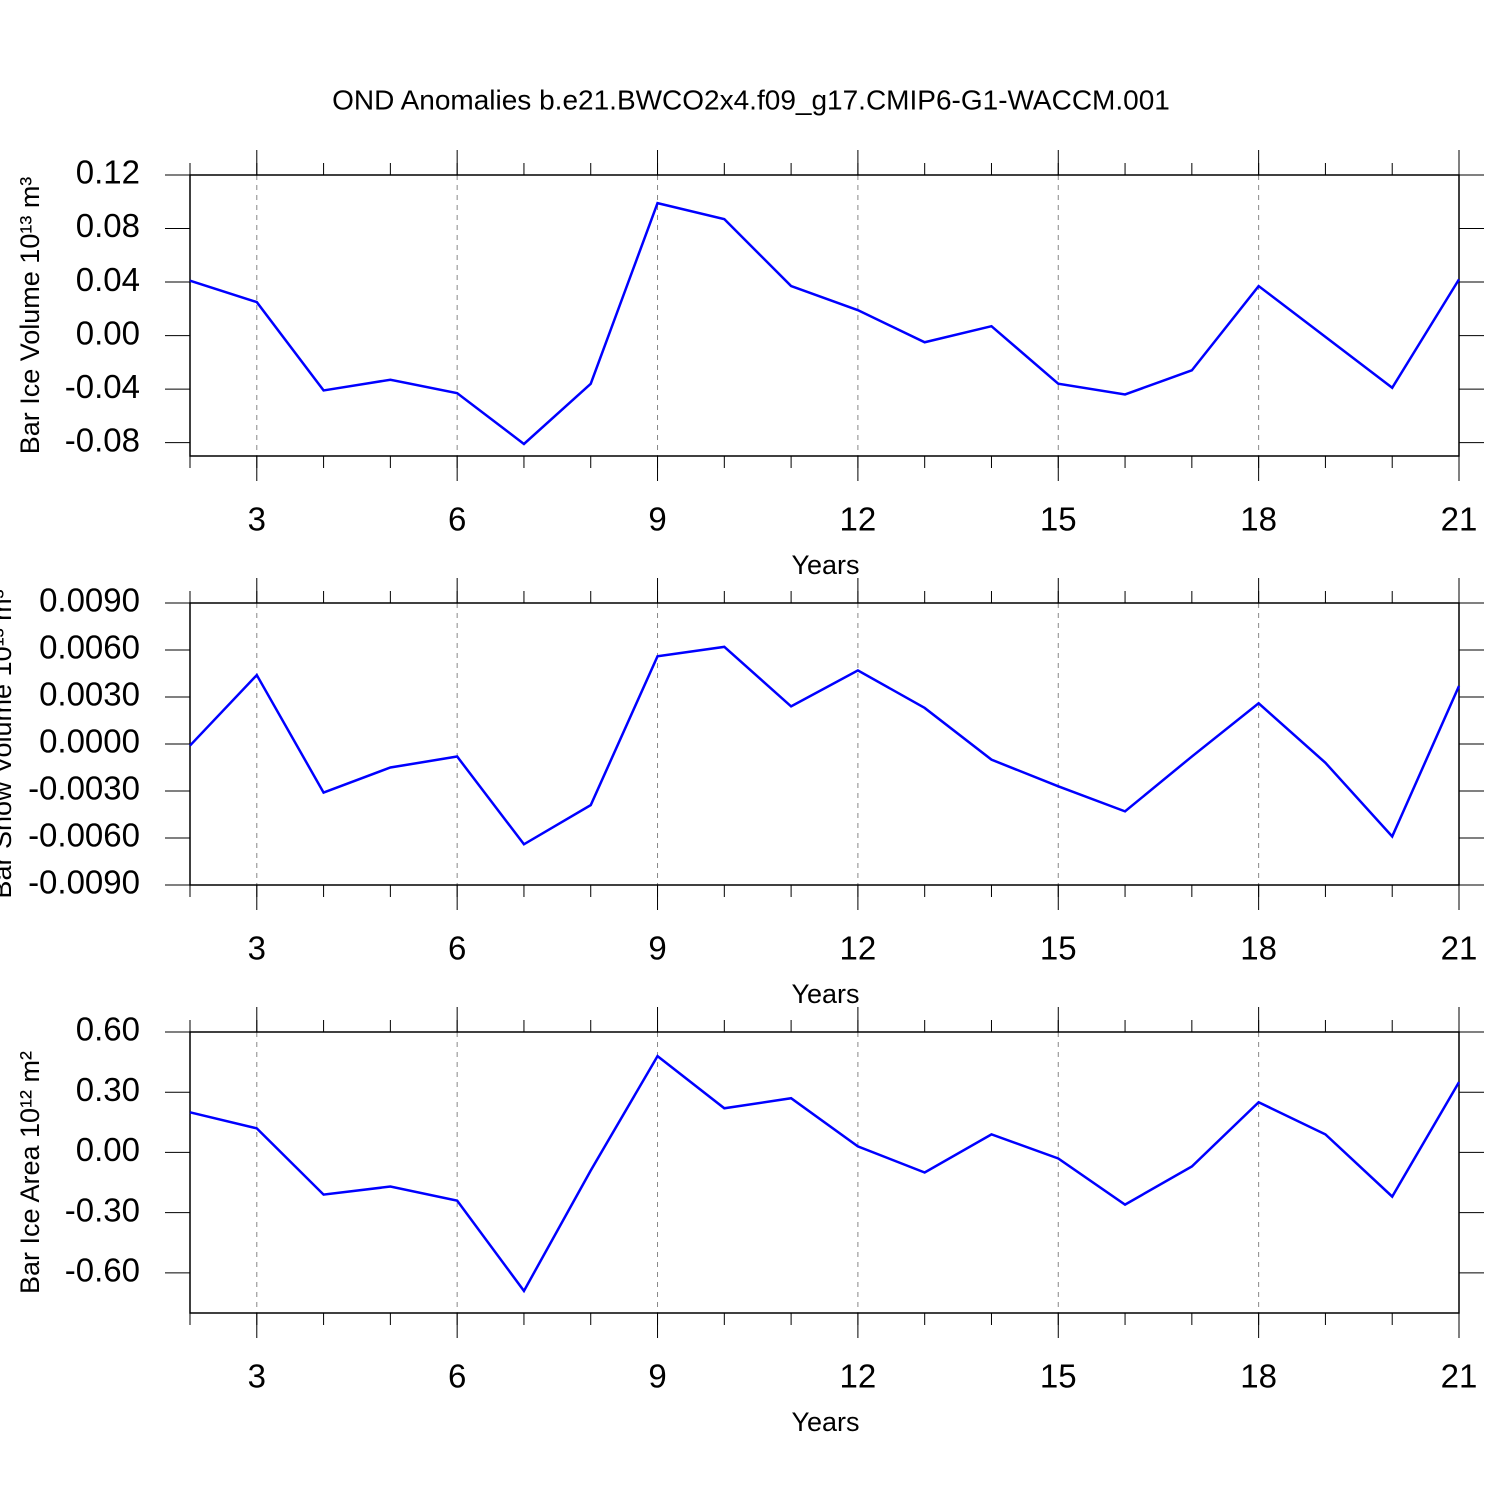 This screenshot has height=1500, width=1500. What do you see at coordinates (89, 647) in the screenshot?
I see `y-tick-label: 0.0060` at bounding box center [89, 647].